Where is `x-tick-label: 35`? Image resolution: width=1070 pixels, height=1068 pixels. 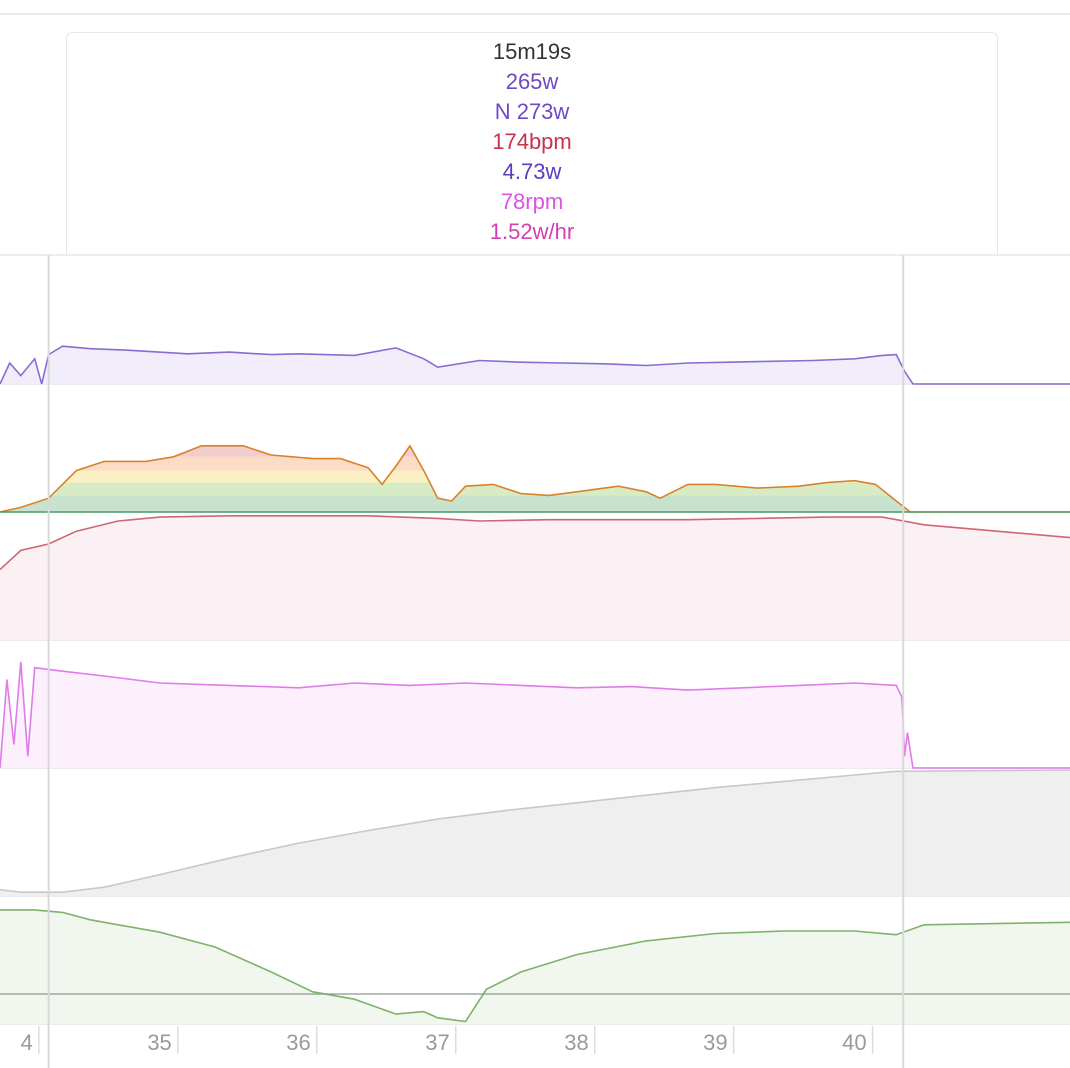
x-tick-label: 35 is located at coordinates (159, 1042).